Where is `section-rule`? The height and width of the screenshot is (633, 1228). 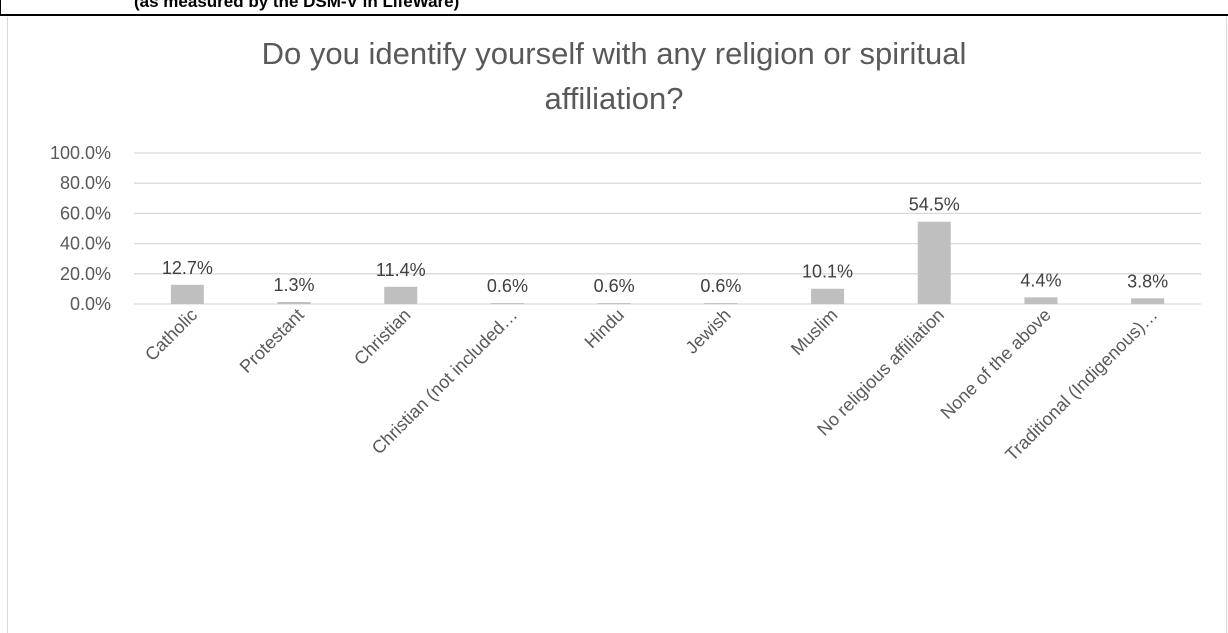
section-rule is located at coordinates (614, 15).